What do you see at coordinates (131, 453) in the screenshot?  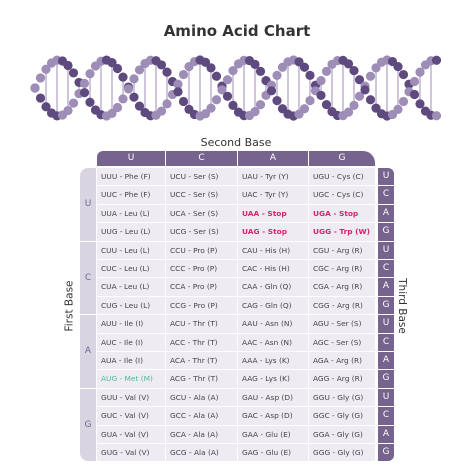 I see `codon-cell: GUG - Val (V)` at bounding box center [131, 453].